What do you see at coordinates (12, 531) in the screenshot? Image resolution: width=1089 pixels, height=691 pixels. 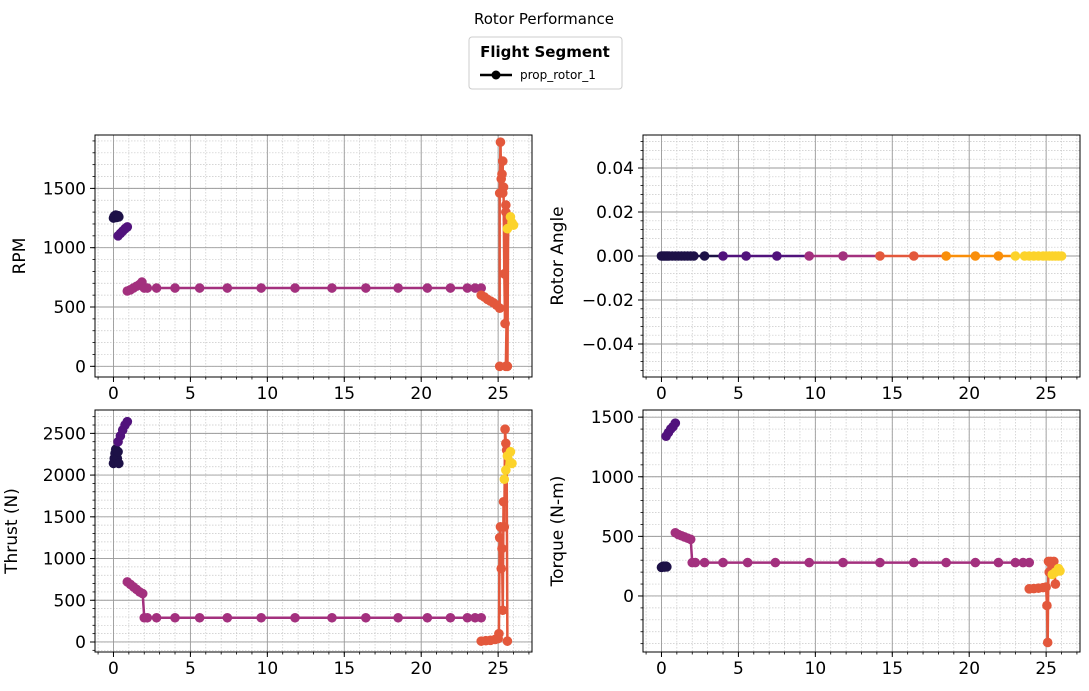 I see `y-axis-label: Thrust (N)` at bounding box center [12, 531].